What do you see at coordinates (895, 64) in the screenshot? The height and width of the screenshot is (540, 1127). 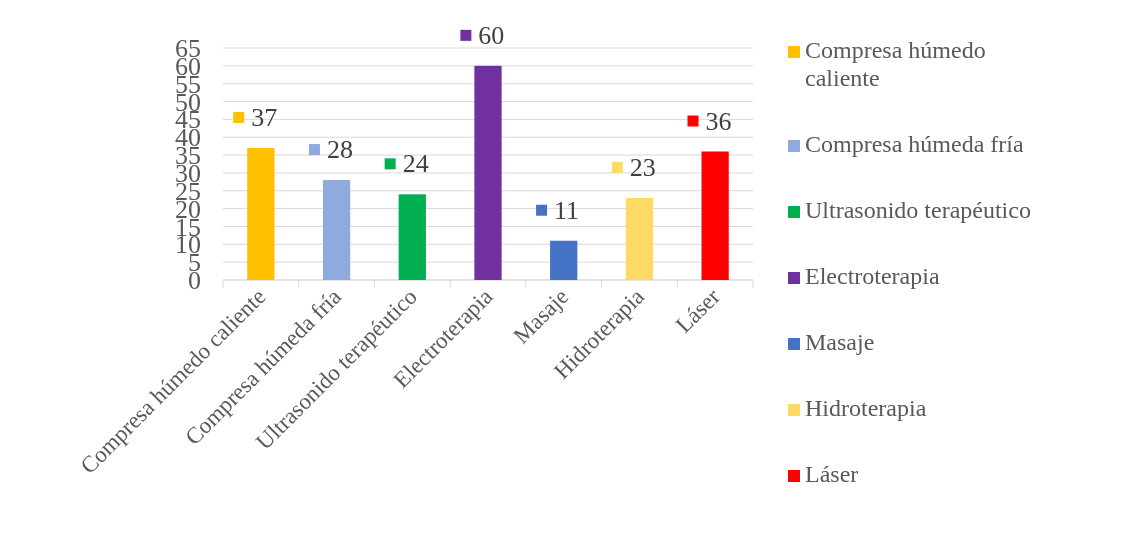 I see `legend-label: Compresa húmedo caliente` at bounding box center [895, 64].